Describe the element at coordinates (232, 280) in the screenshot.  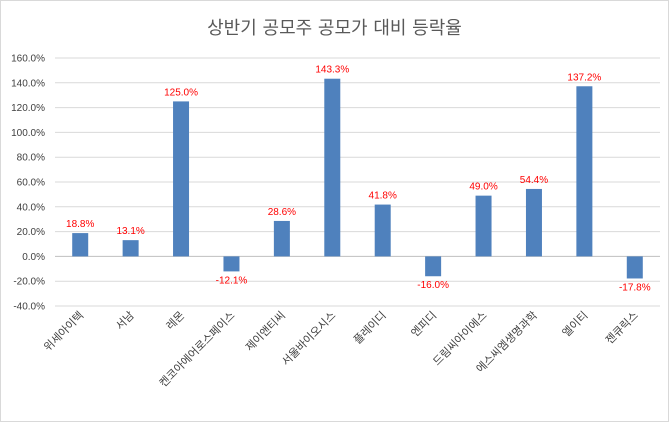
I see `data-label: -12.1%` at that location.